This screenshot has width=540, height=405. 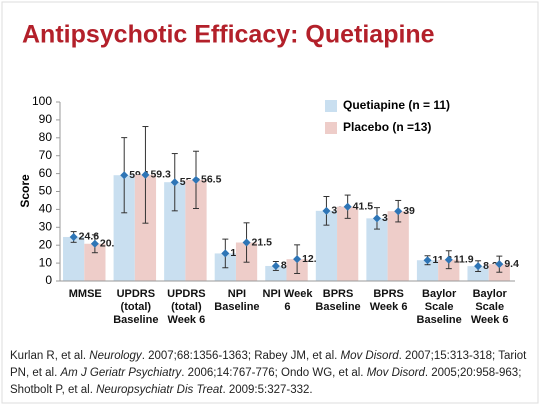 What do you see at coordinates (136, 307) in the screenshot?
I see `x-tick-label: UPDRS (total) Baseline` at bounding box center [136, 307].